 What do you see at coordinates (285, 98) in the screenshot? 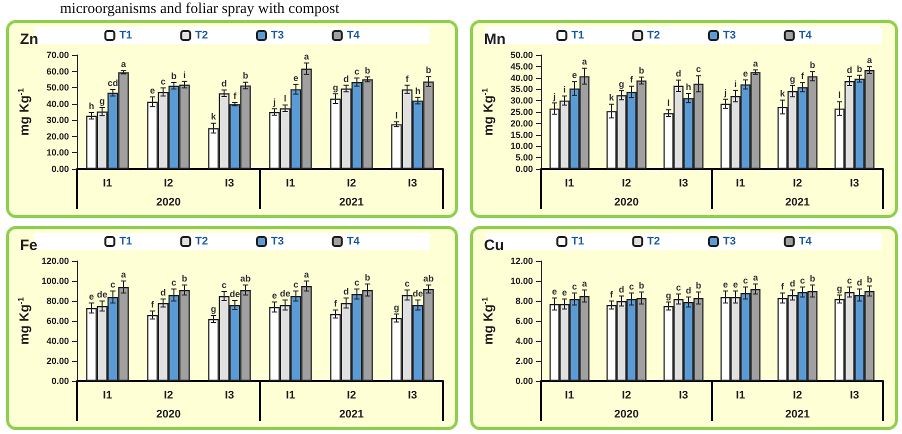
I see `data-label: l` at bounding box center [285, 98].